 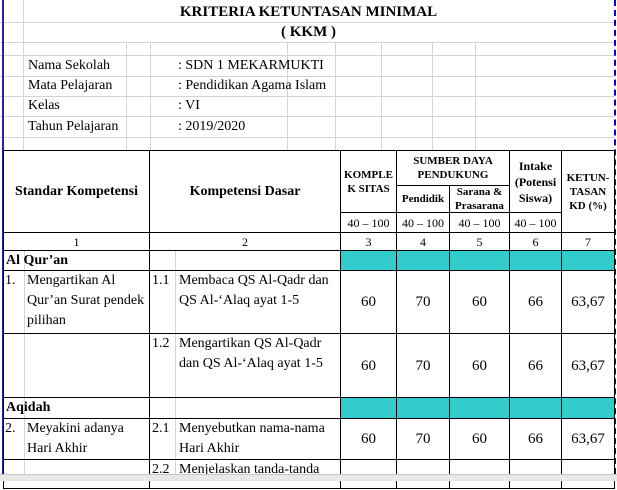 What do you see at coordinates (368, 181) in the screenshot?
I see `header-kompleksitas: KOMPLE K SITAS` at bounding box center [368, 181].